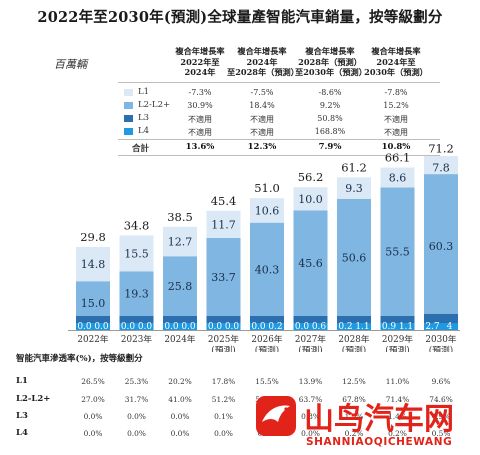 Image resolution: width=480 pixels, height=455 pixels. I want to click on bar-label-l2: 25.8, so click(180, 286).